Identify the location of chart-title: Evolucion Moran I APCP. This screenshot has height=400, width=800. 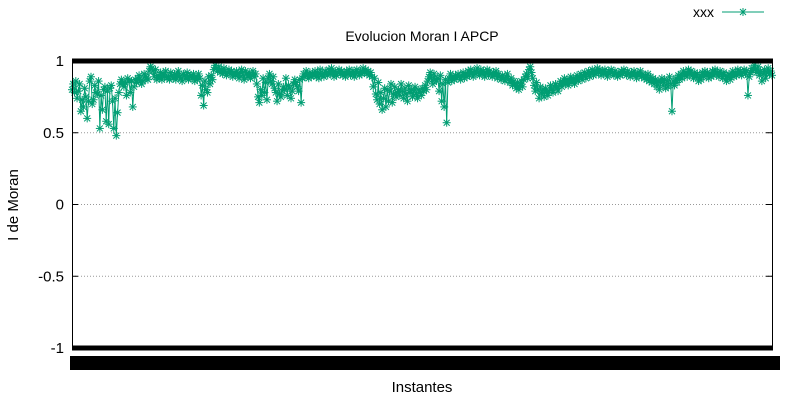
(421, 36).